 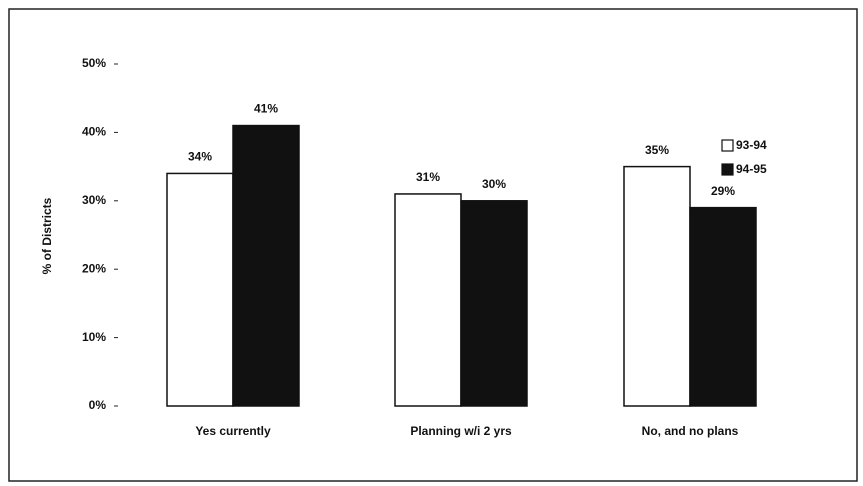 What do you see at coordinates (751, 145) in the screenshot?
I see `legend-label: 93-94` at bounding box center [751, 145].